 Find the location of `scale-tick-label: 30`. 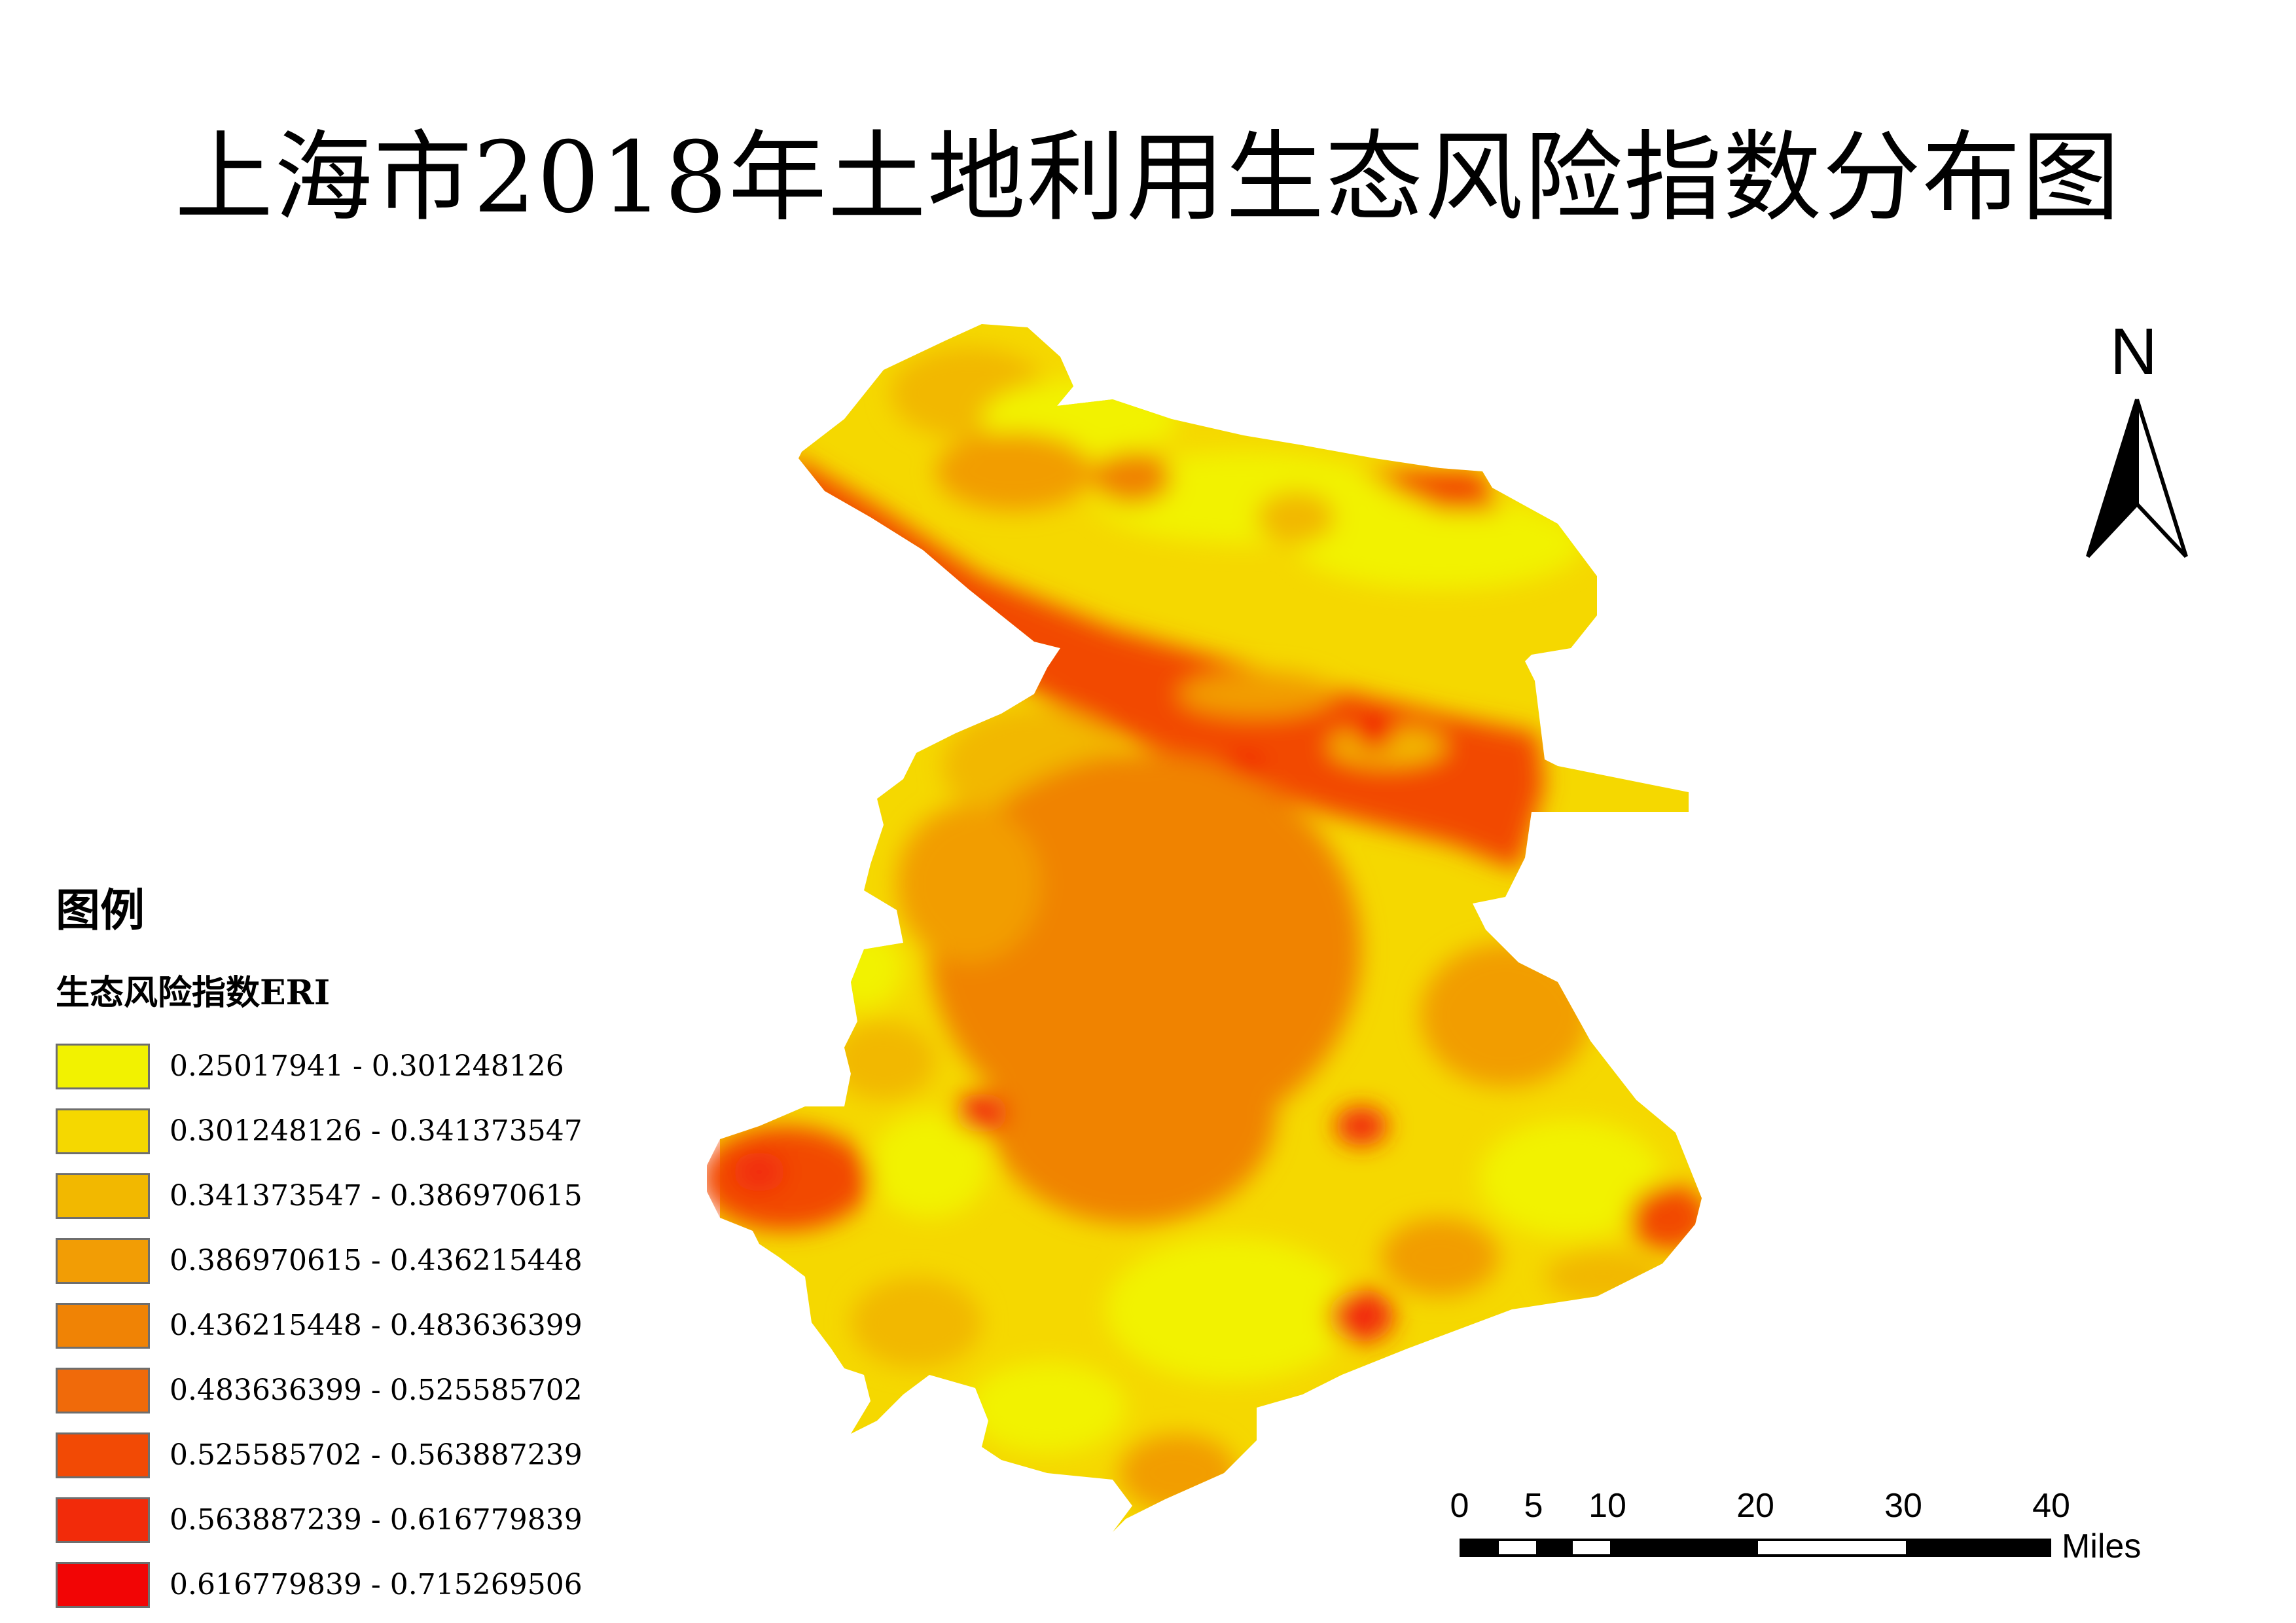

scale-tick-label: 30 is located at coordinates (1903, 1506).